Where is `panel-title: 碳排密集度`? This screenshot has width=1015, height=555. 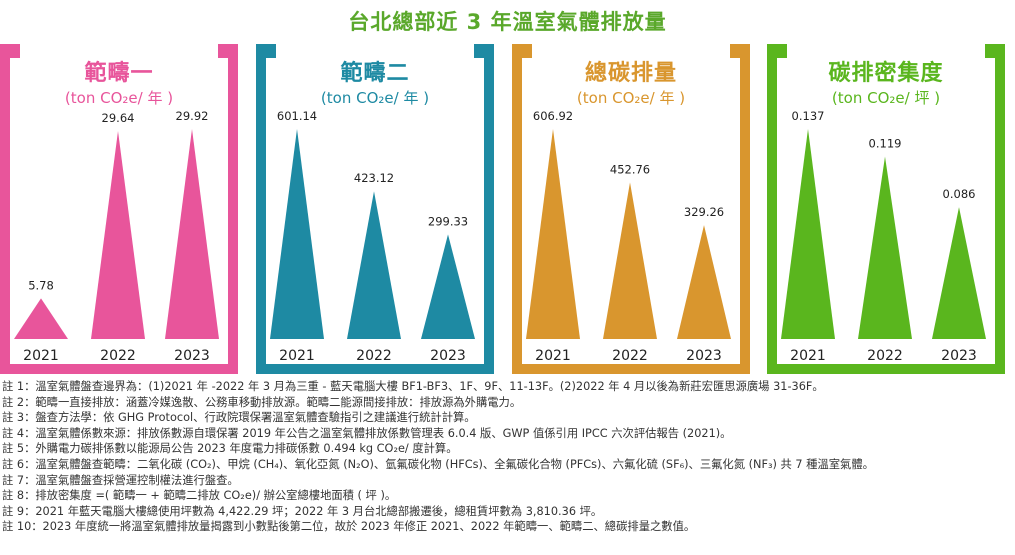
panel-title: 碳排密集度 is located at coordinates (886, 73).